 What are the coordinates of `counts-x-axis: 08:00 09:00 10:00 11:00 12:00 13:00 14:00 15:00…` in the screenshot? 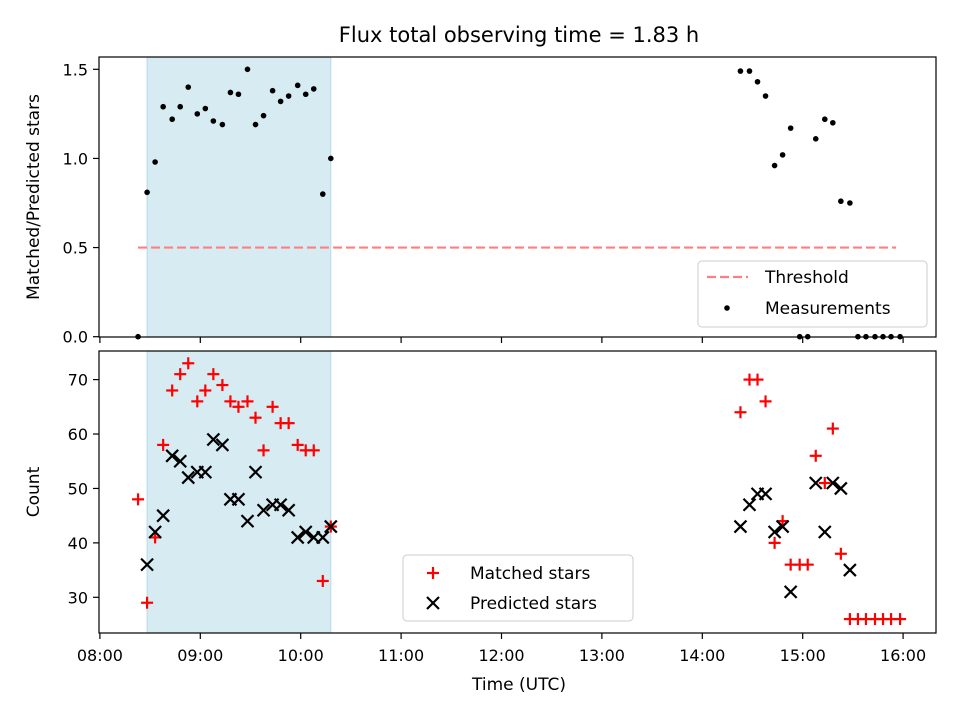 It's located at (501, 649).